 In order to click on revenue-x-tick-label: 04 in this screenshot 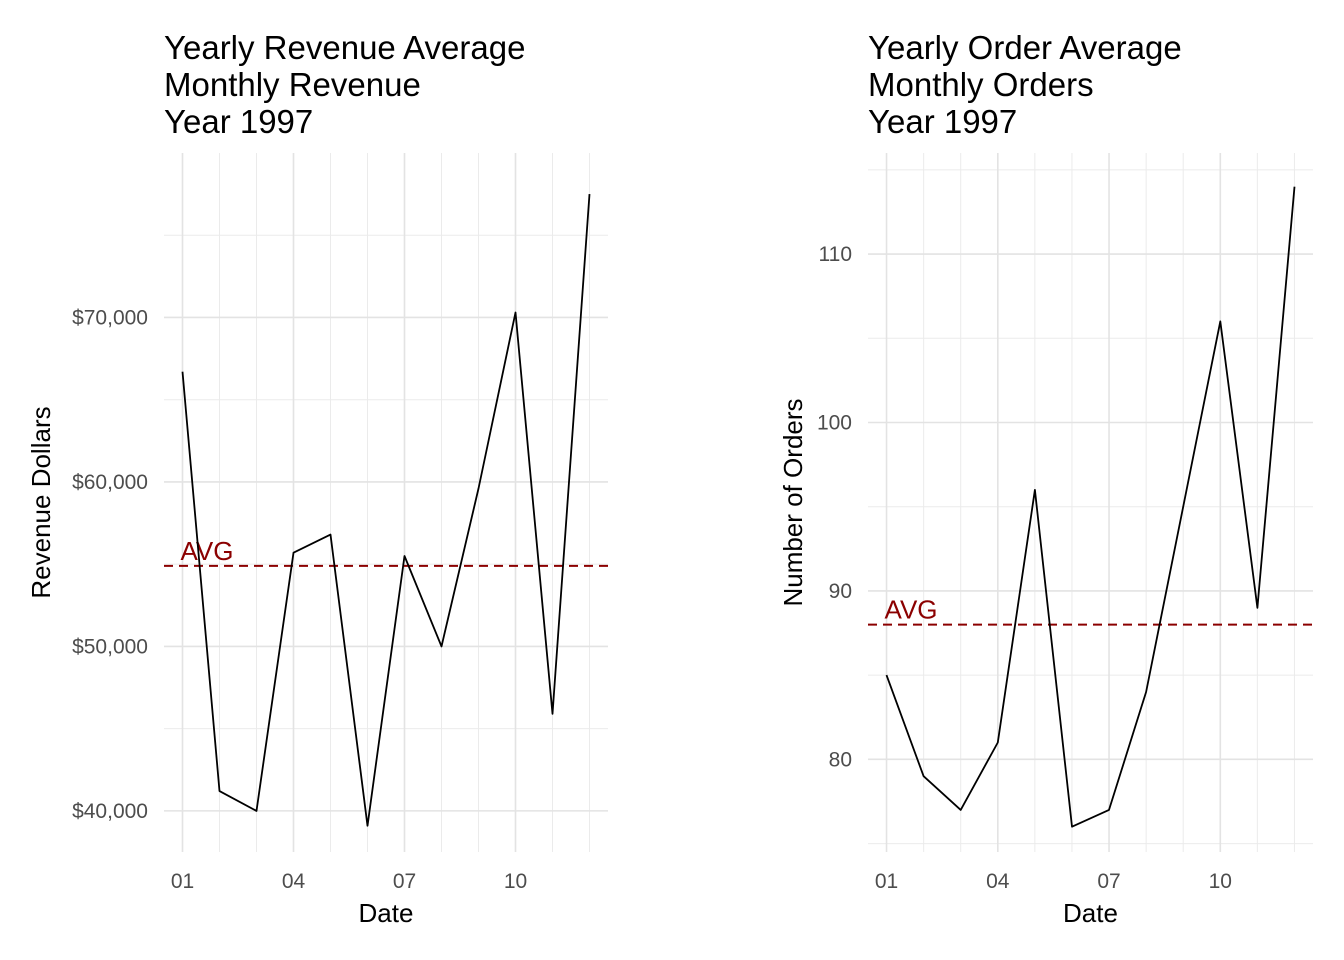, I will do `click(294, 881)`.